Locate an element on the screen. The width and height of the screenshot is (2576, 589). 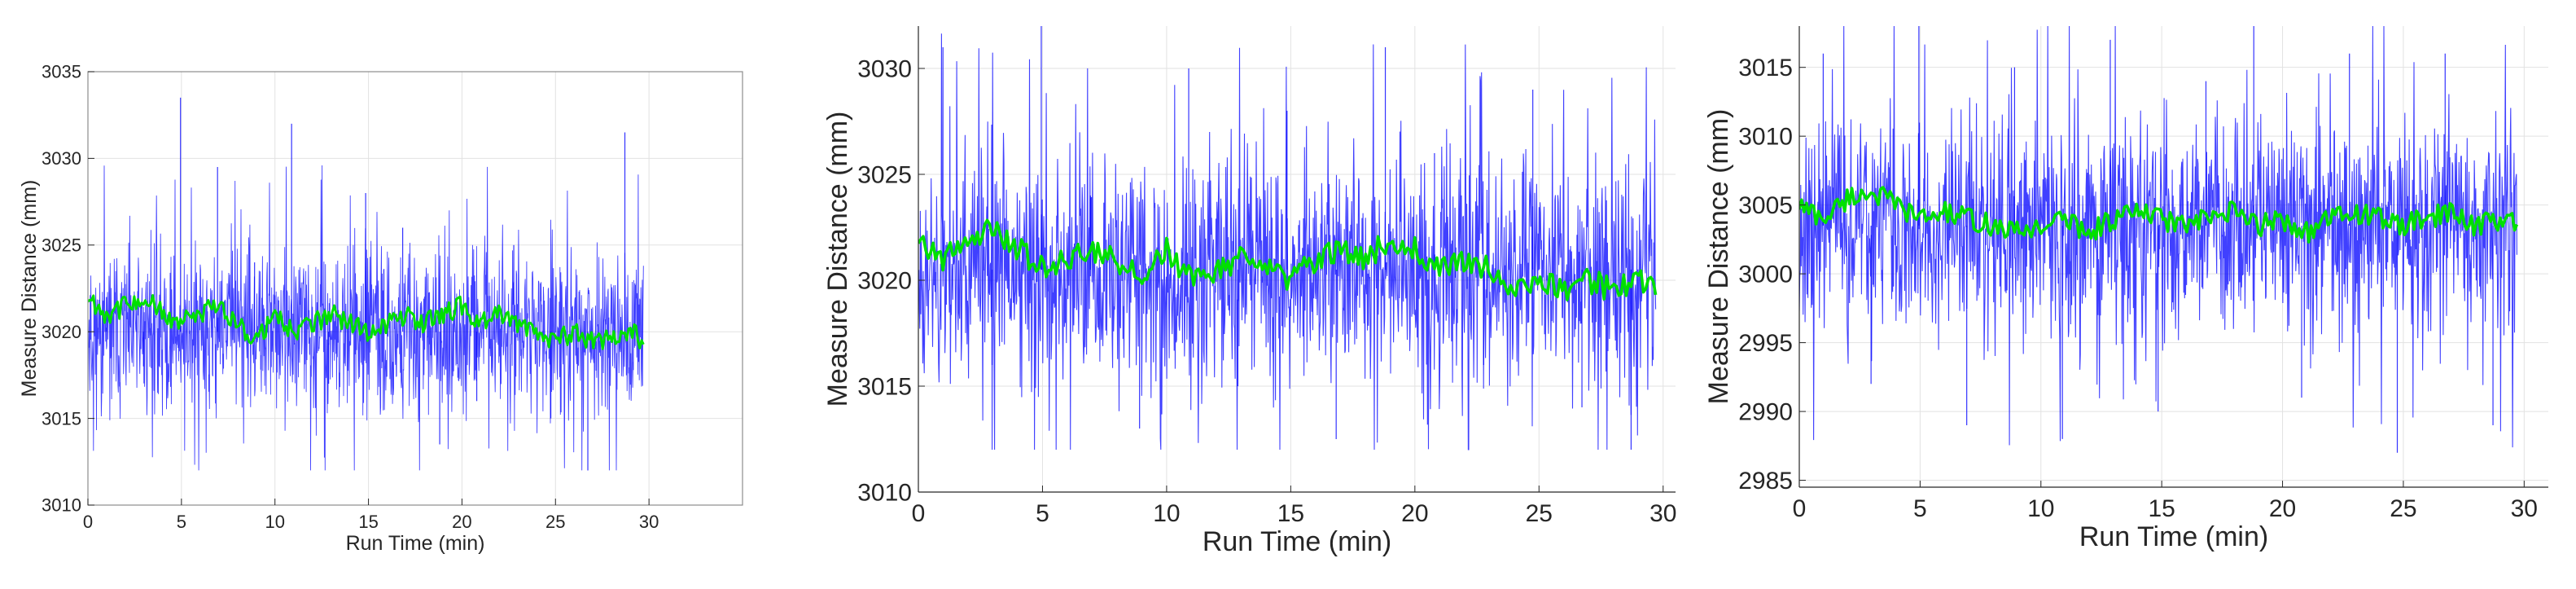
y-tick-label: 3005 is located at coordinates (1765, 205).